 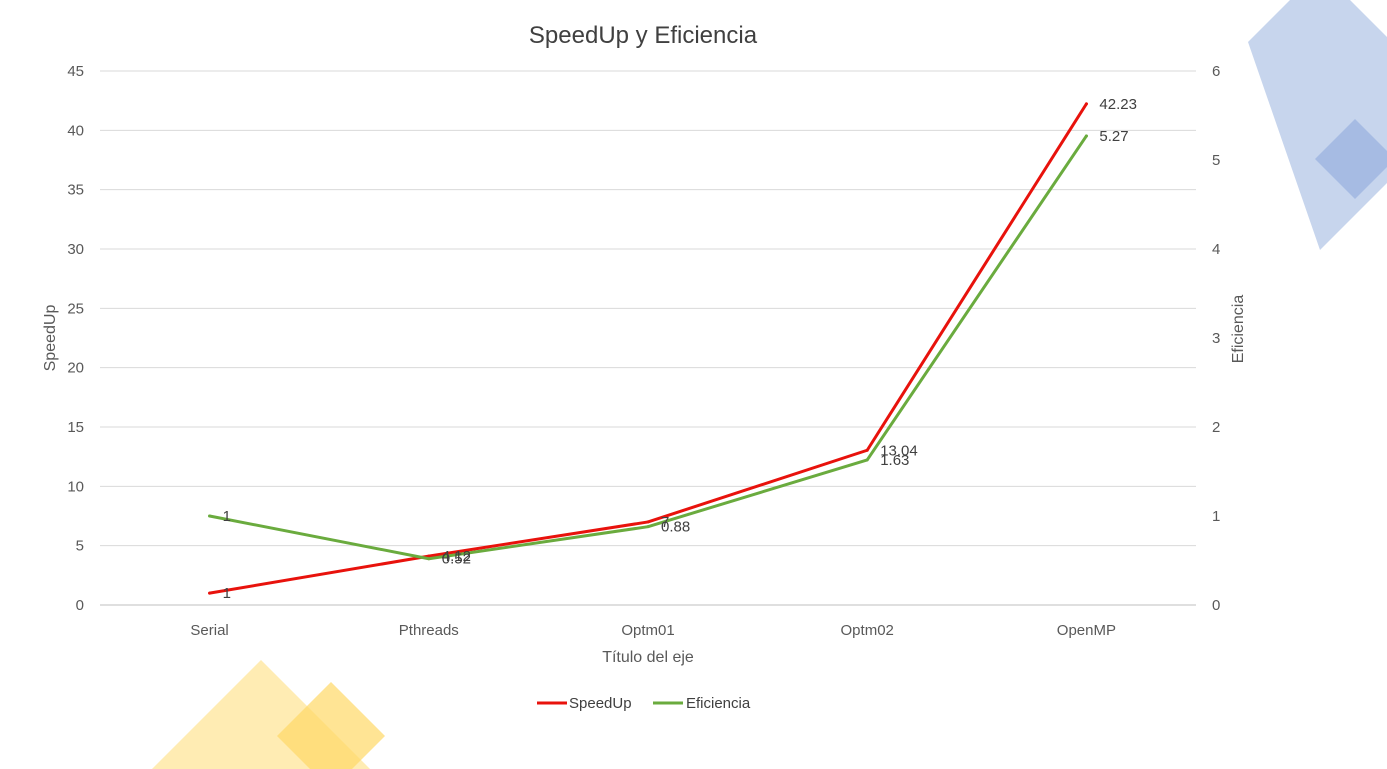 I want to click on y-tick-label: 25, so click(x=75, y=308).